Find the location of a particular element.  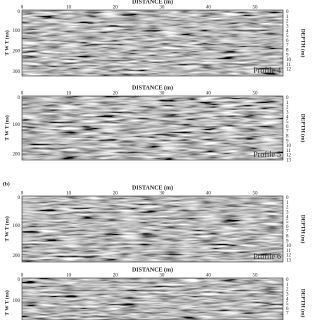

radargram is located at coordinates (152, 299).